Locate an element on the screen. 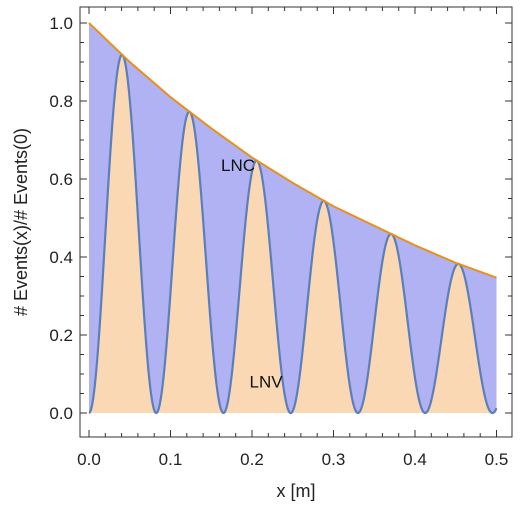 The image size is (521, 508). x-axis-label: x [m] is located at coordinates (296, 491).